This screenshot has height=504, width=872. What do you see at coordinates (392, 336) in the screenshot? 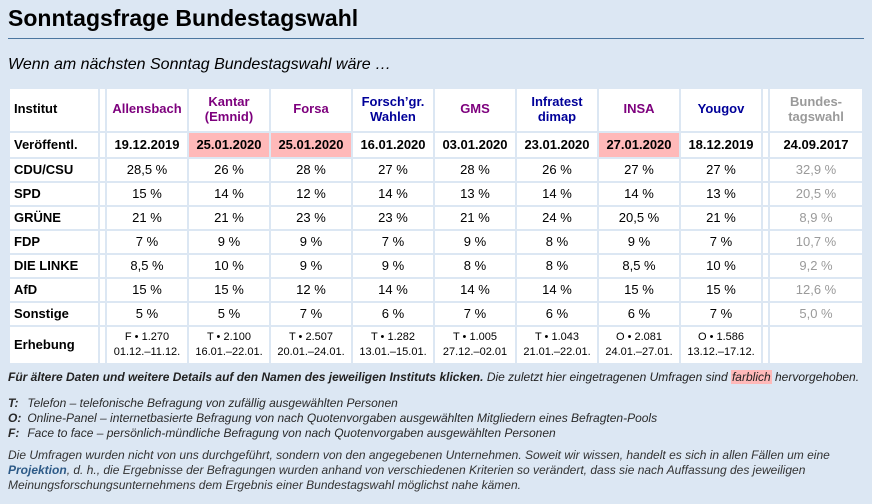
I see `survey-method-size: T • 1.282` at bounding box center [392, 336].